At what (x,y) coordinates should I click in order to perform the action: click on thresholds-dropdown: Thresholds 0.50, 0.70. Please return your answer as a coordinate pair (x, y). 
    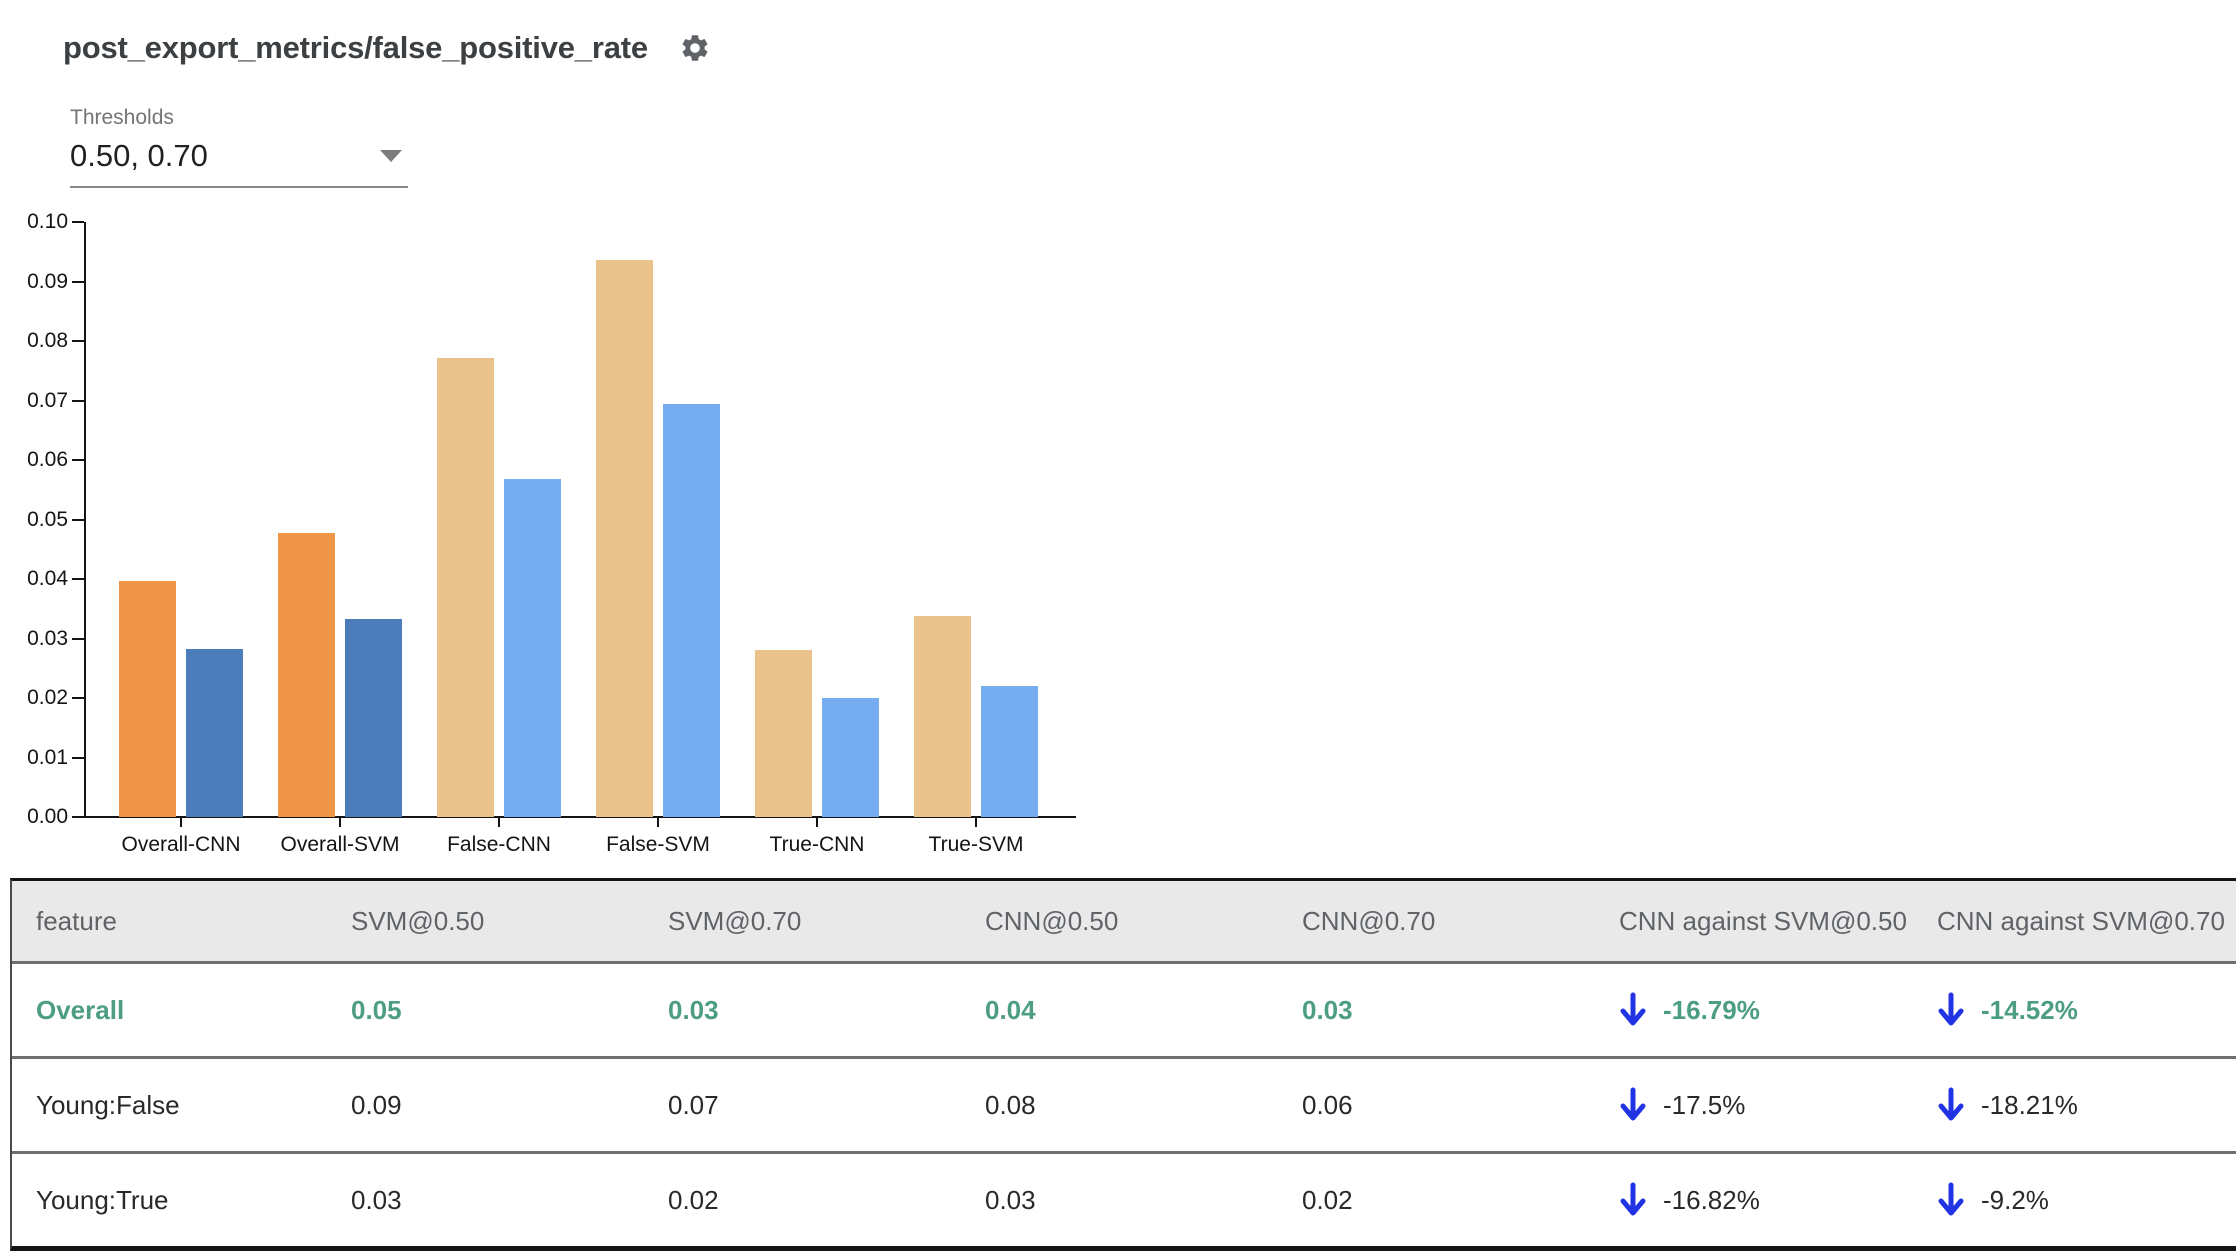
    Looking at the image, I should click on (239, 147).